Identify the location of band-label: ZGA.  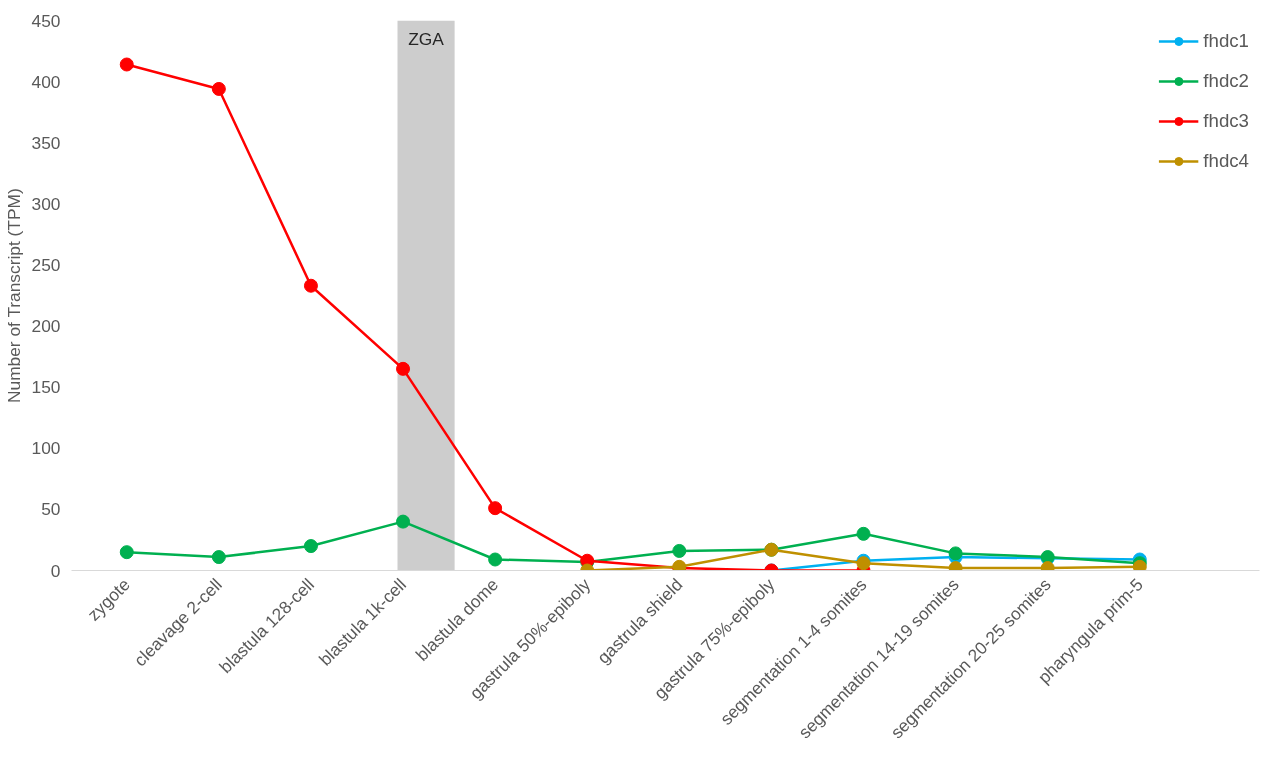
(426, 38).